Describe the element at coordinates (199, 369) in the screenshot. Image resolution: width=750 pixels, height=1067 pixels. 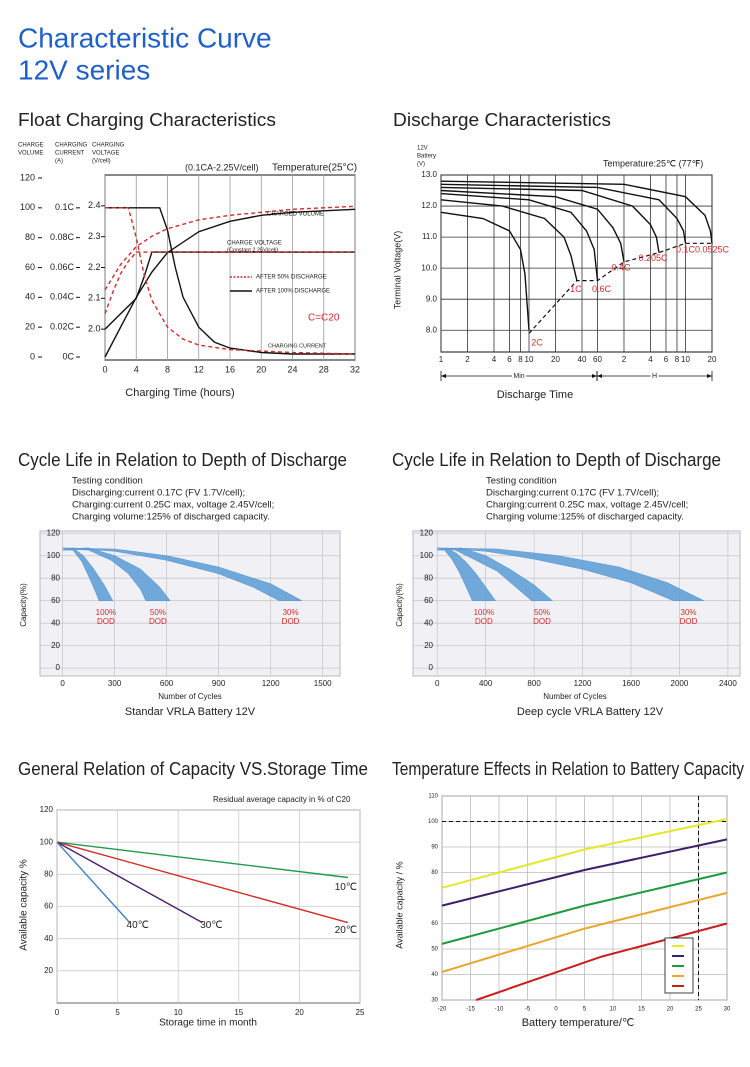
I see `x-tick-label: 12` at that location.